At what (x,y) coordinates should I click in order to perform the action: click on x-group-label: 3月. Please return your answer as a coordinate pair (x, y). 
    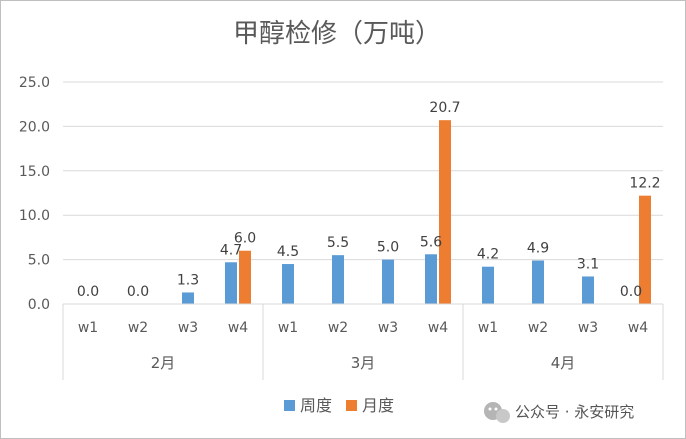
    Looking at the image, I should click on (363, 363).